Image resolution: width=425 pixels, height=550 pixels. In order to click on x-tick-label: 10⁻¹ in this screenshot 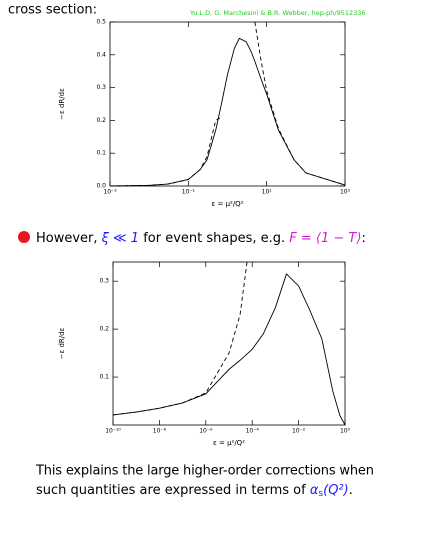, I will do `click(189, 192)`.